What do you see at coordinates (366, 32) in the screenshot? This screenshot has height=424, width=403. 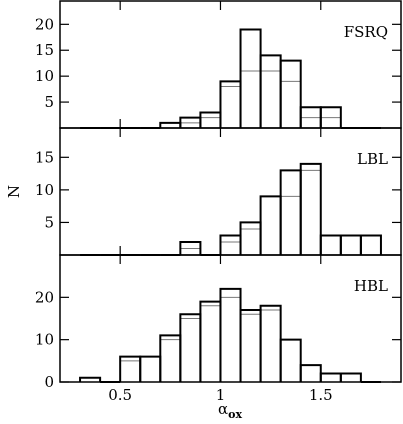 I see `panel-label: FSRQ` at bounding box center [366, 32].